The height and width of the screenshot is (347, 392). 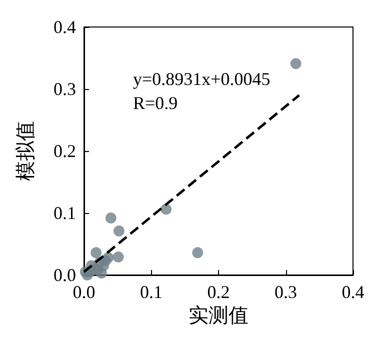 I want to click on annotation: R=0.9, so click(x=155, y=103).